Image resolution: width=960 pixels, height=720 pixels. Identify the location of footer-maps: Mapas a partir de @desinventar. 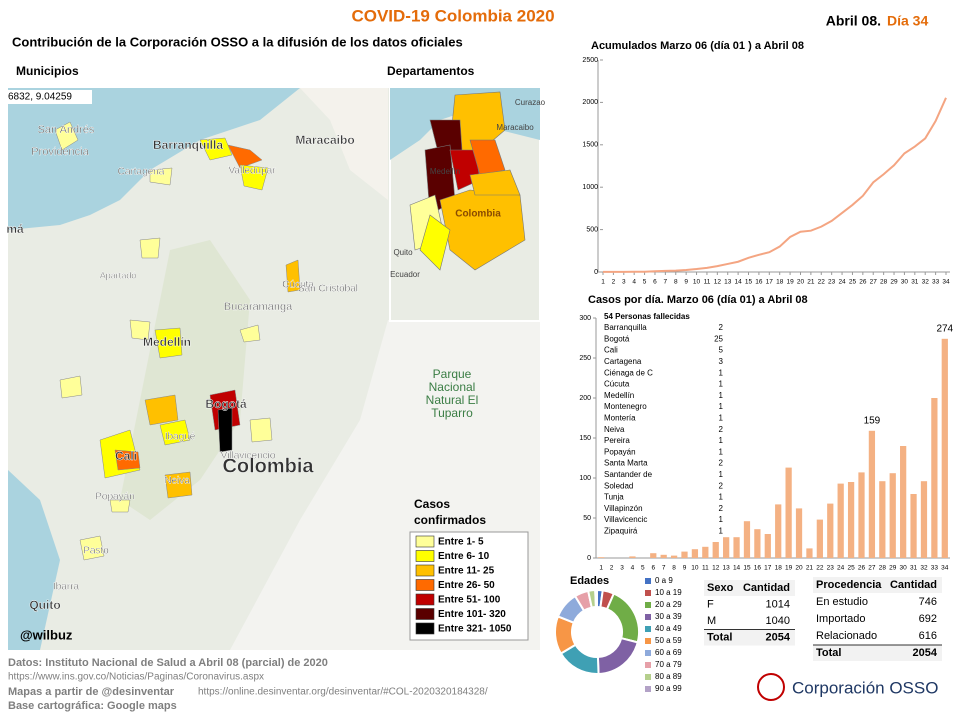
(91, 692).